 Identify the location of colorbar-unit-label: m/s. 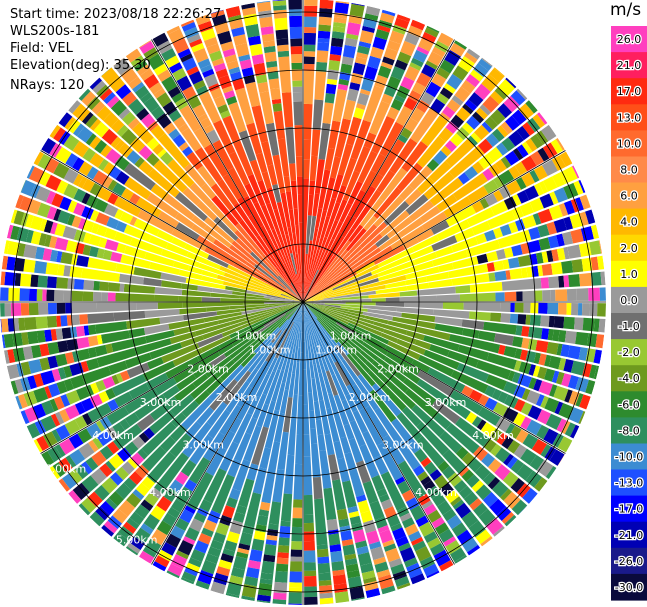
(626, 10).